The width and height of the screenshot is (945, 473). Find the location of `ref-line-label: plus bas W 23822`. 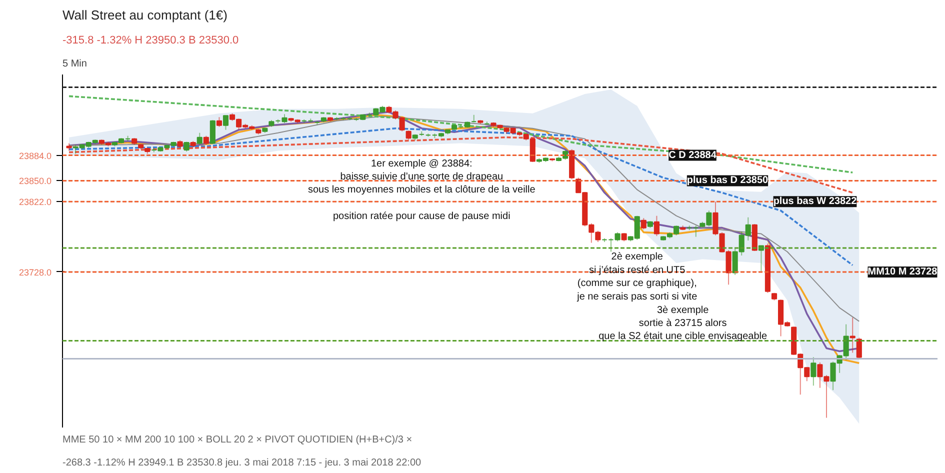

ref-line-label: plus bas W 23822 is located at coordinates (815, 202).